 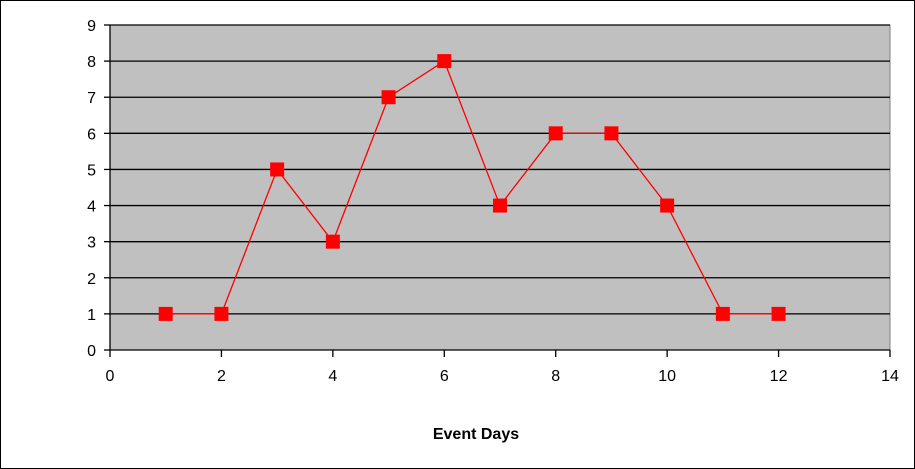 I want to click on x-tick-label: 8, so click(x=555, y=376).